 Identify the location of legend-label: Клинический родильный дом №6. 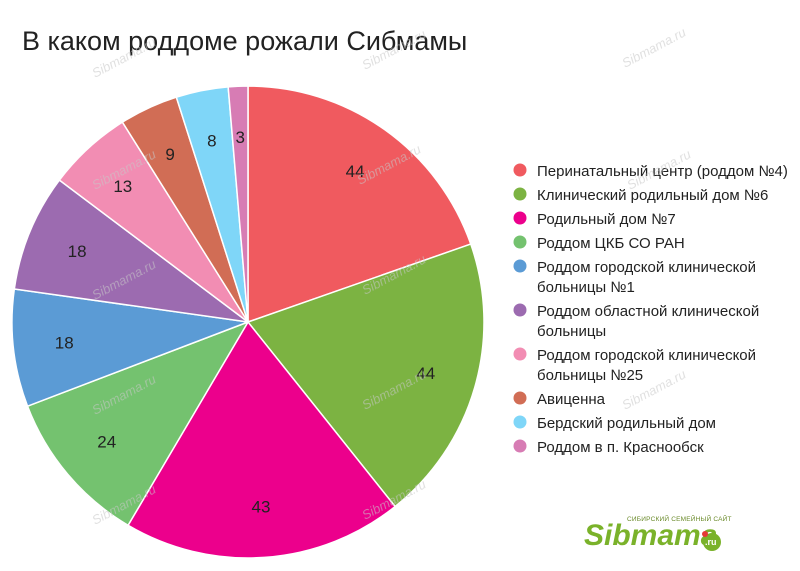
(652, 195).